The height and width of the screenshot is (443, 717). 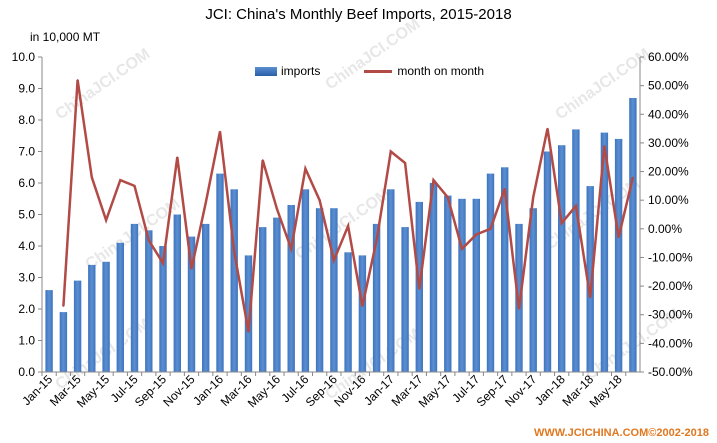 What do you see at coordinates (26, 120) in the screenshot?
I see `y-tick-label: 8.0` at bounding box center [26, 120].